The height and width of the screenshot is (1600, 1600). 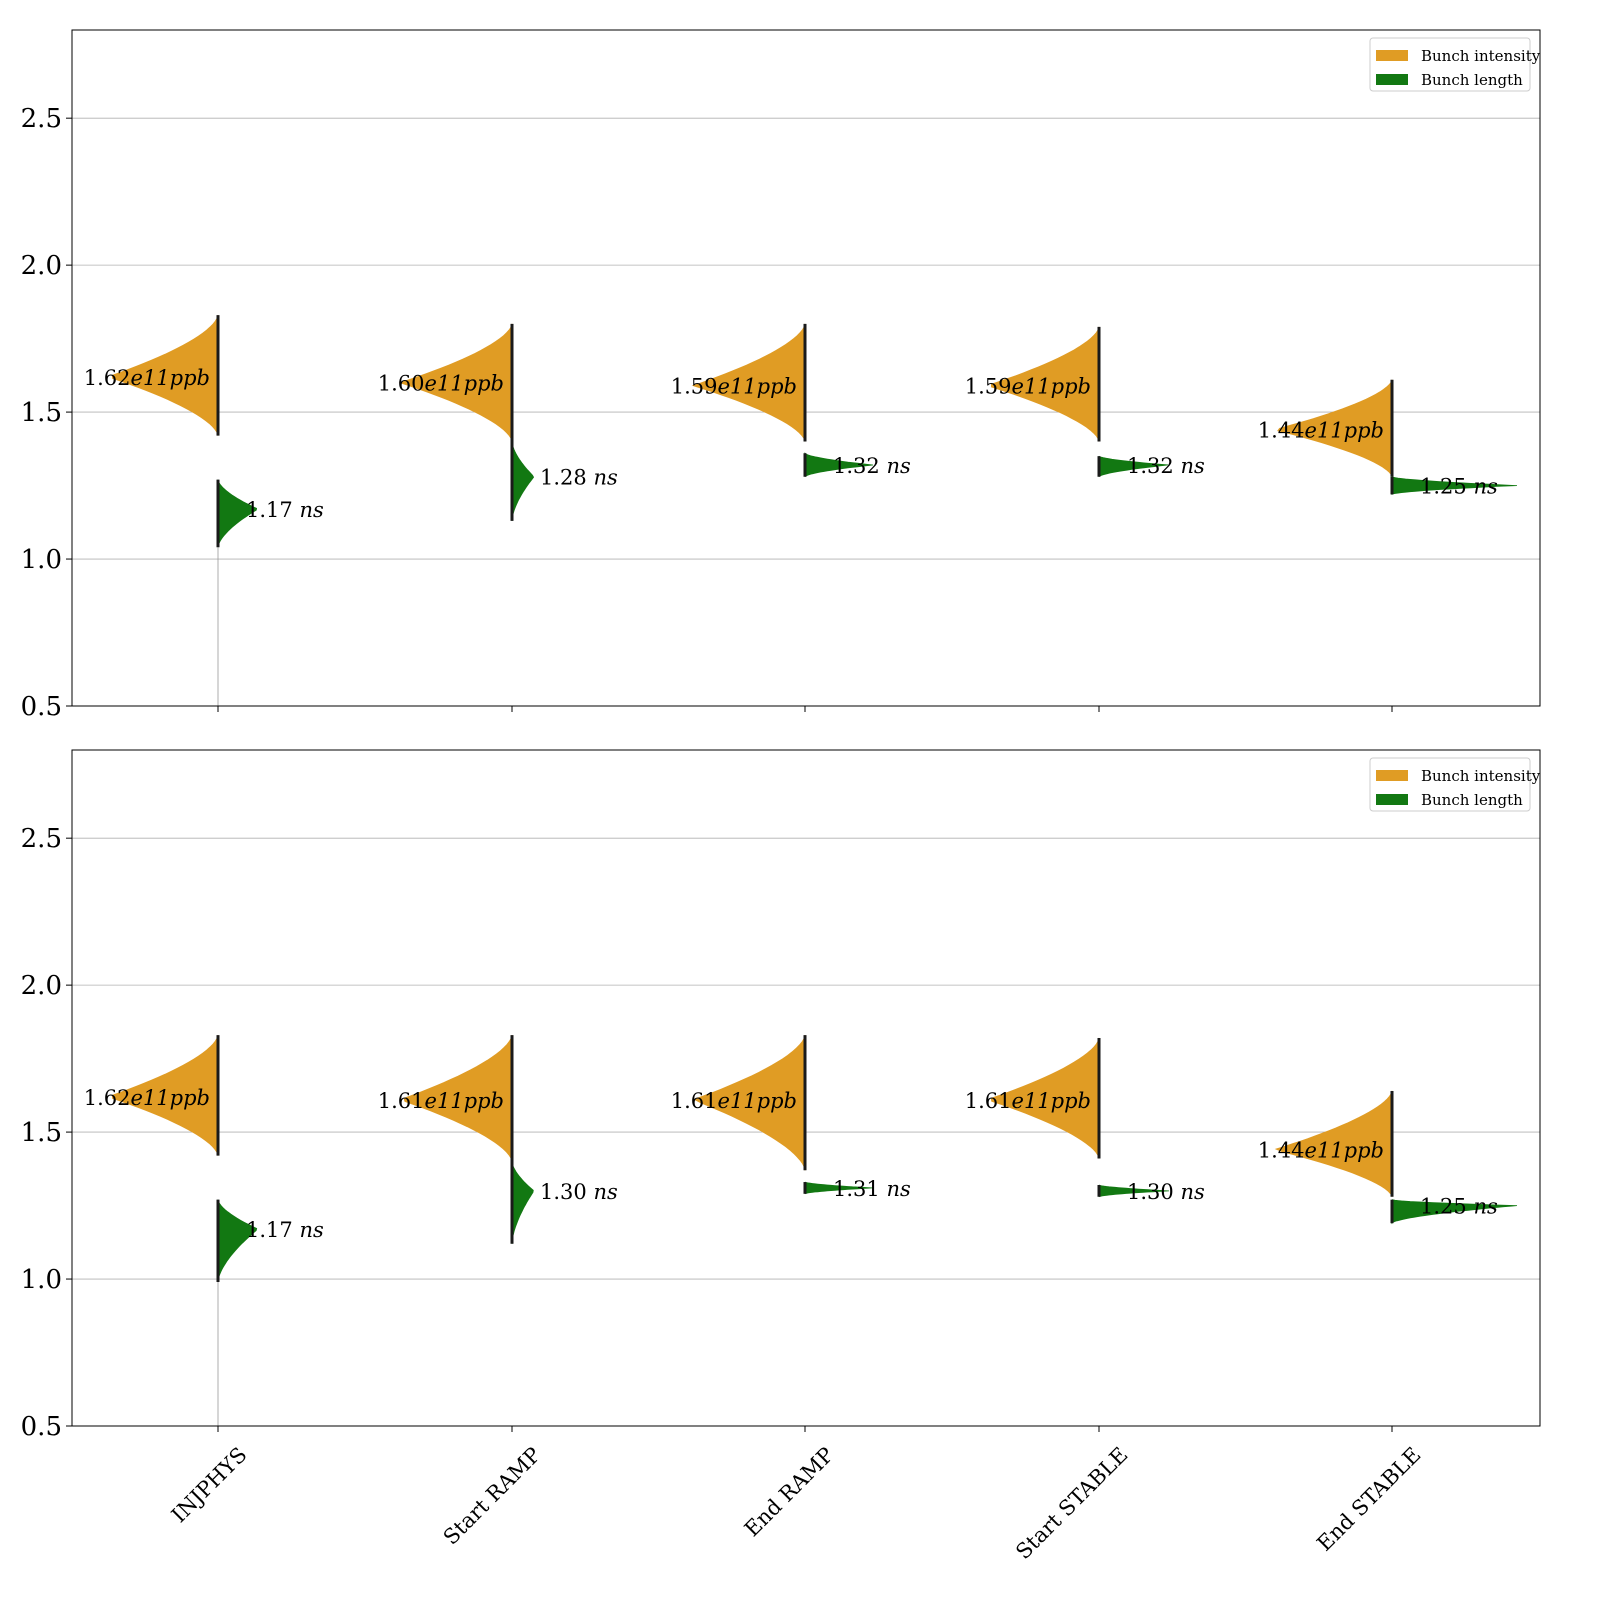 What do you see at coordinates (1028, 1101) in the screenshot?
I see `intensity-label-4: 1.61e11ppb` at bounding box center [1028, 1101].